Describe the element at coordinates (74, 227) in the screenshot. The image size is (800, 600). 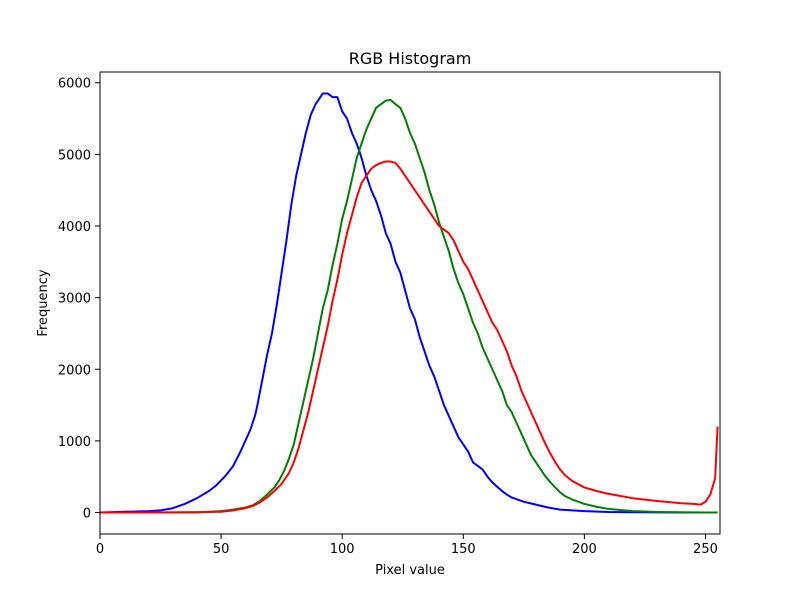
I see `y-tick-label: 4000` at that location.